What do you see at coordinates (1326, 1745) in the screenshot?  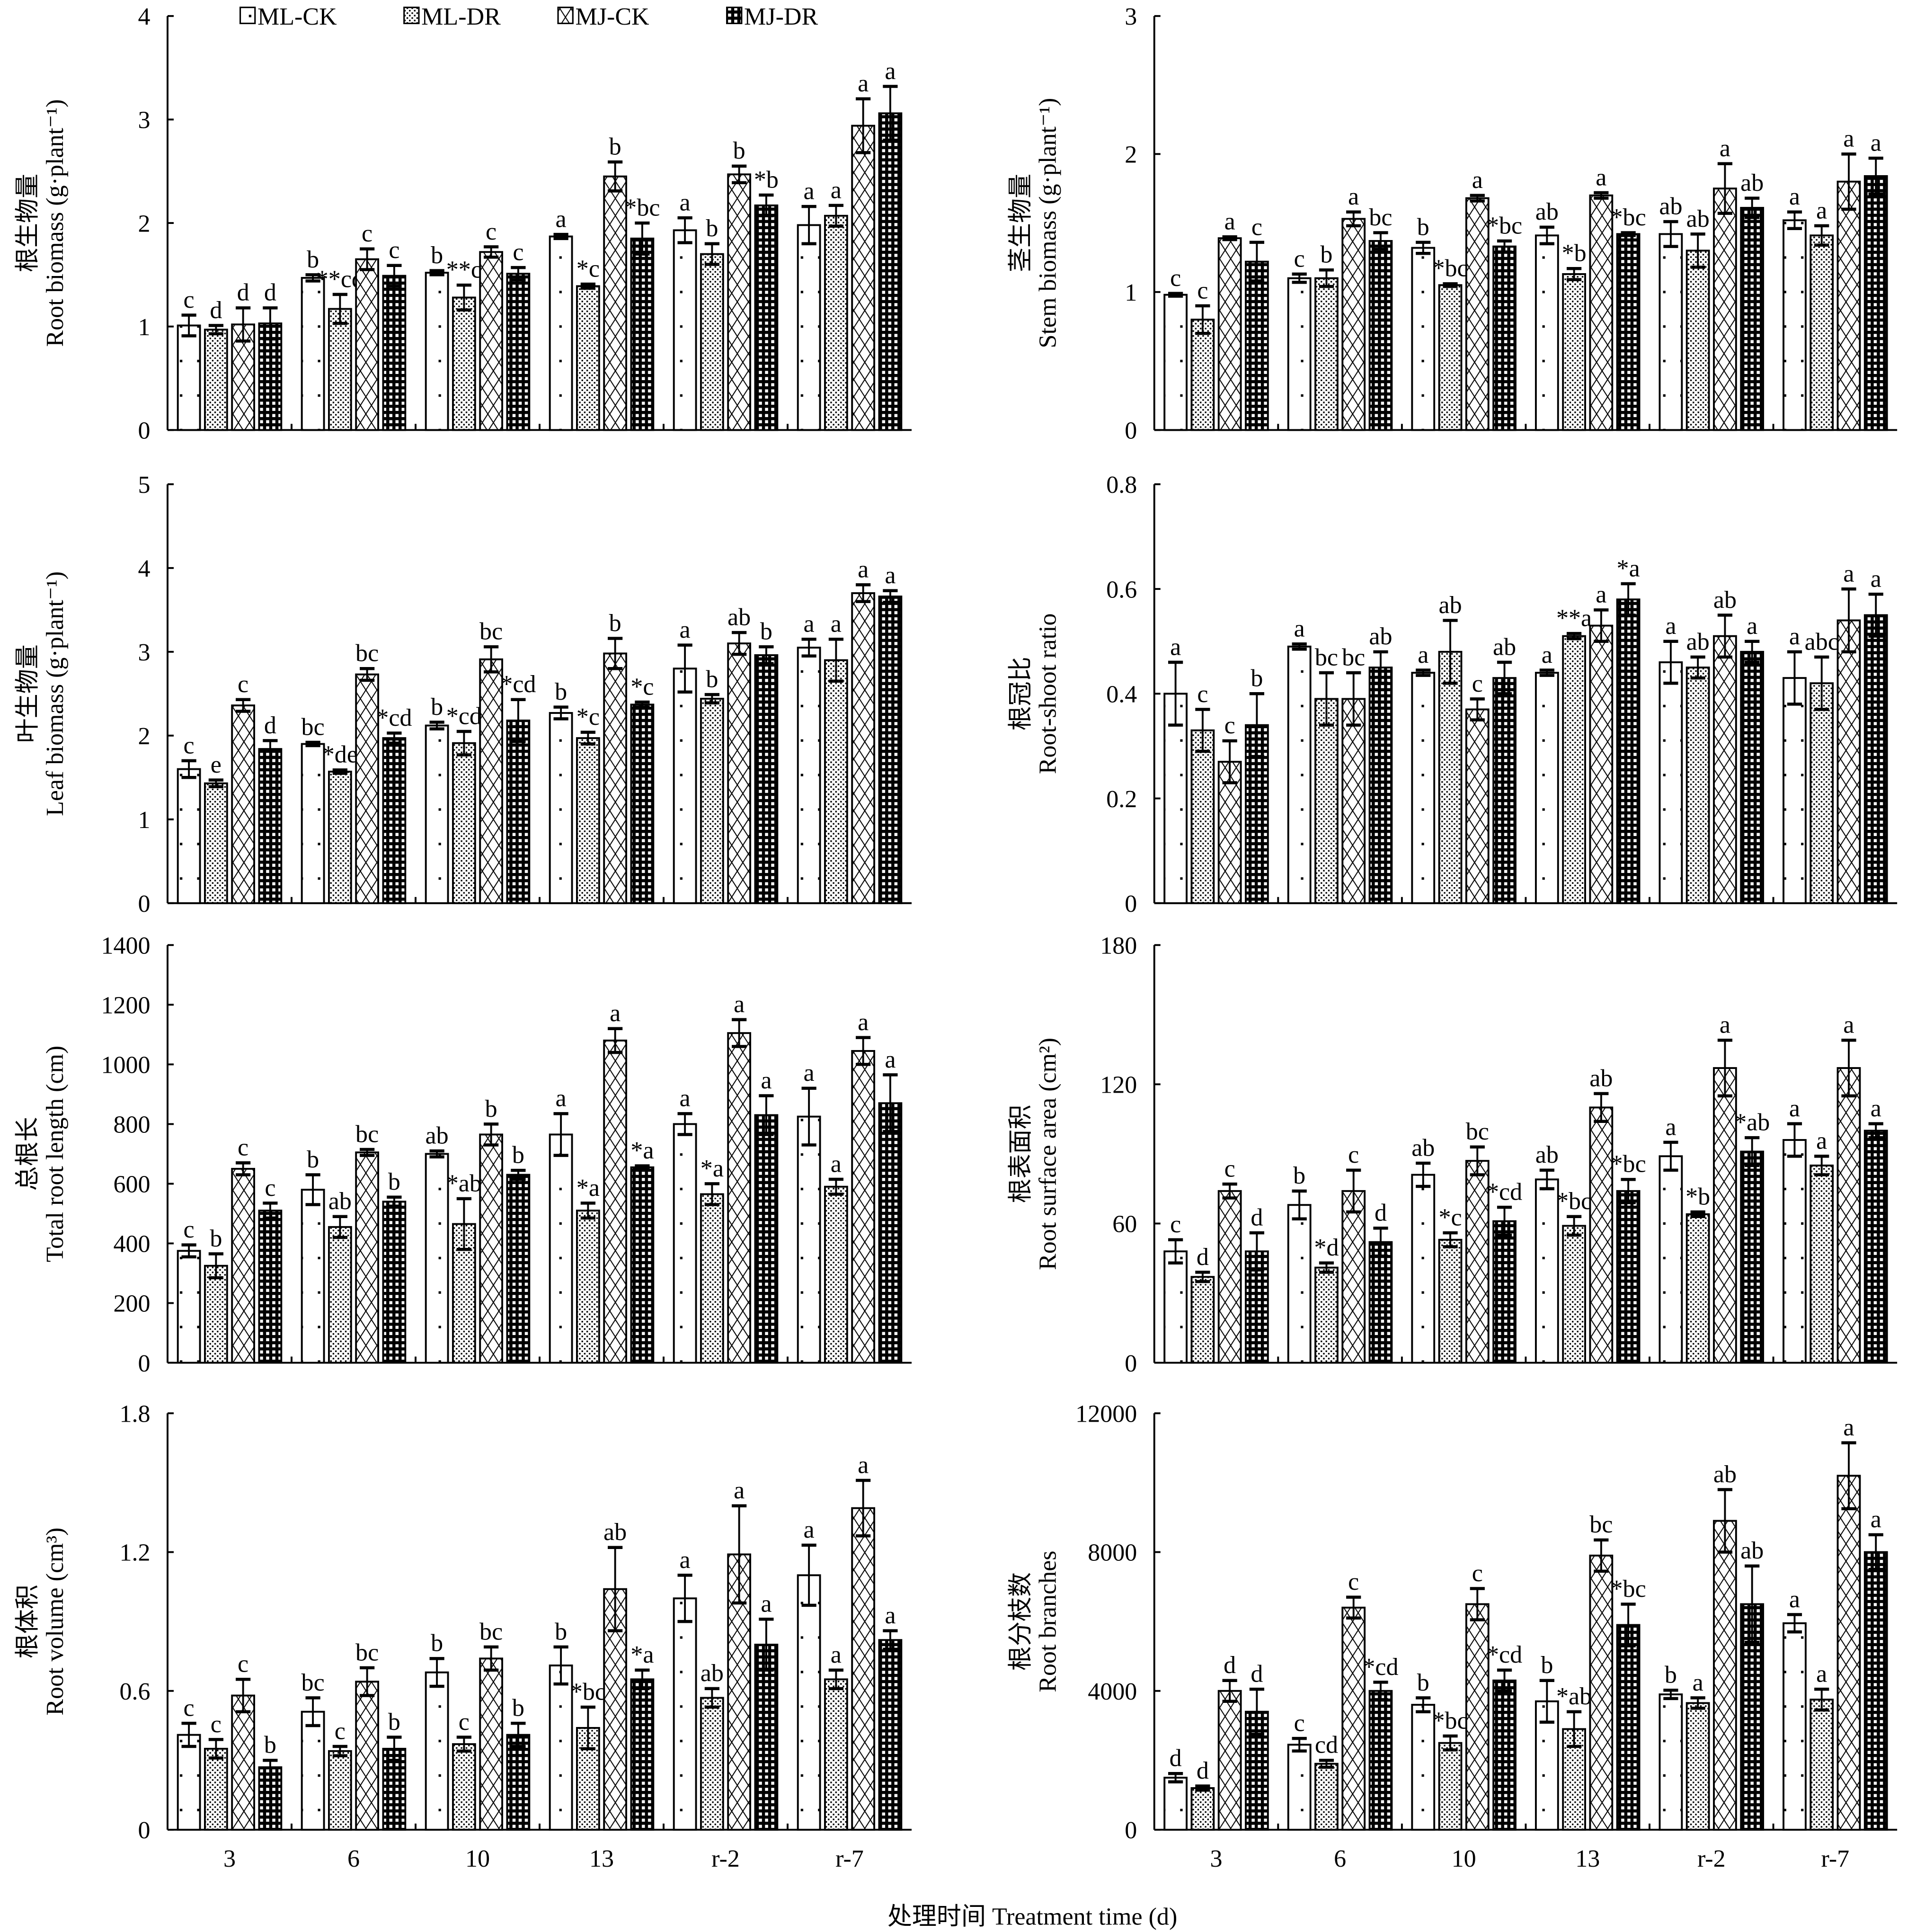 I see `significance-label: cd` at bounding box center [1326, 1745].